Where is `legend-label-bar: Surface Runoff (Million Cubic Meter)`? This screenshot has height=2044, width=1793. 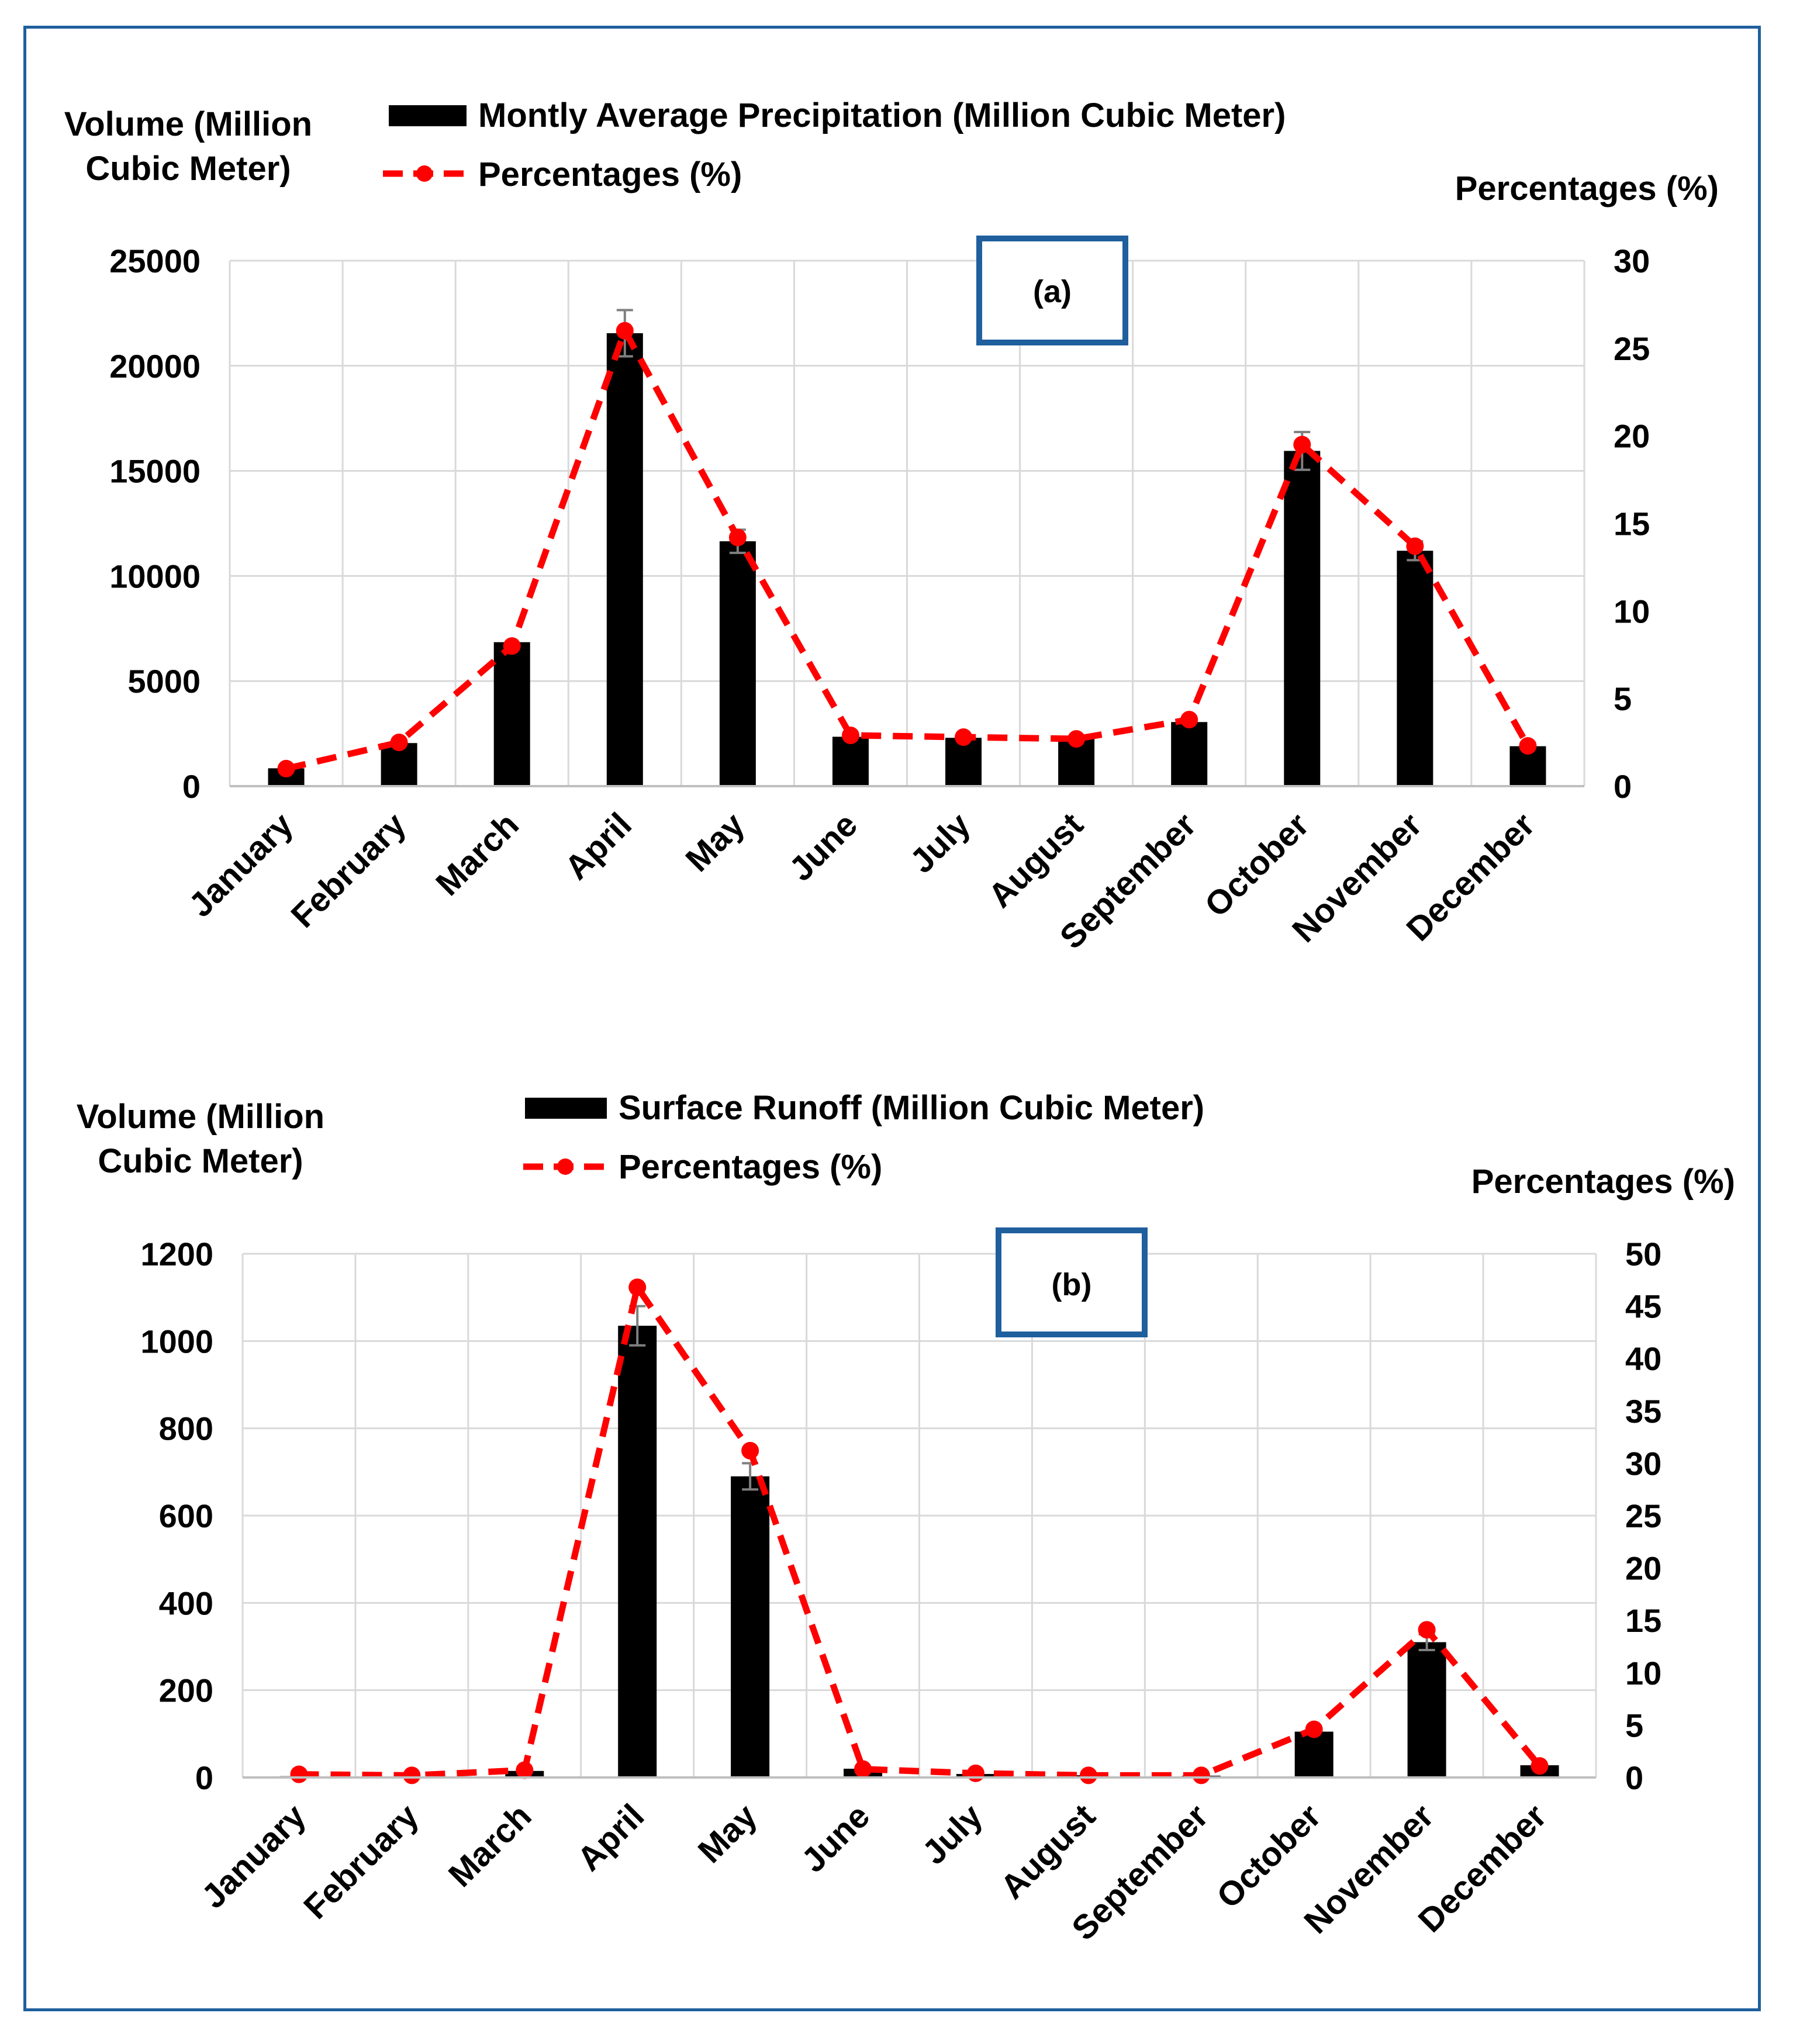 legend-label-bar: Surface Runoff (Million Cubic Meter) is located at coordinates (911, 1108).